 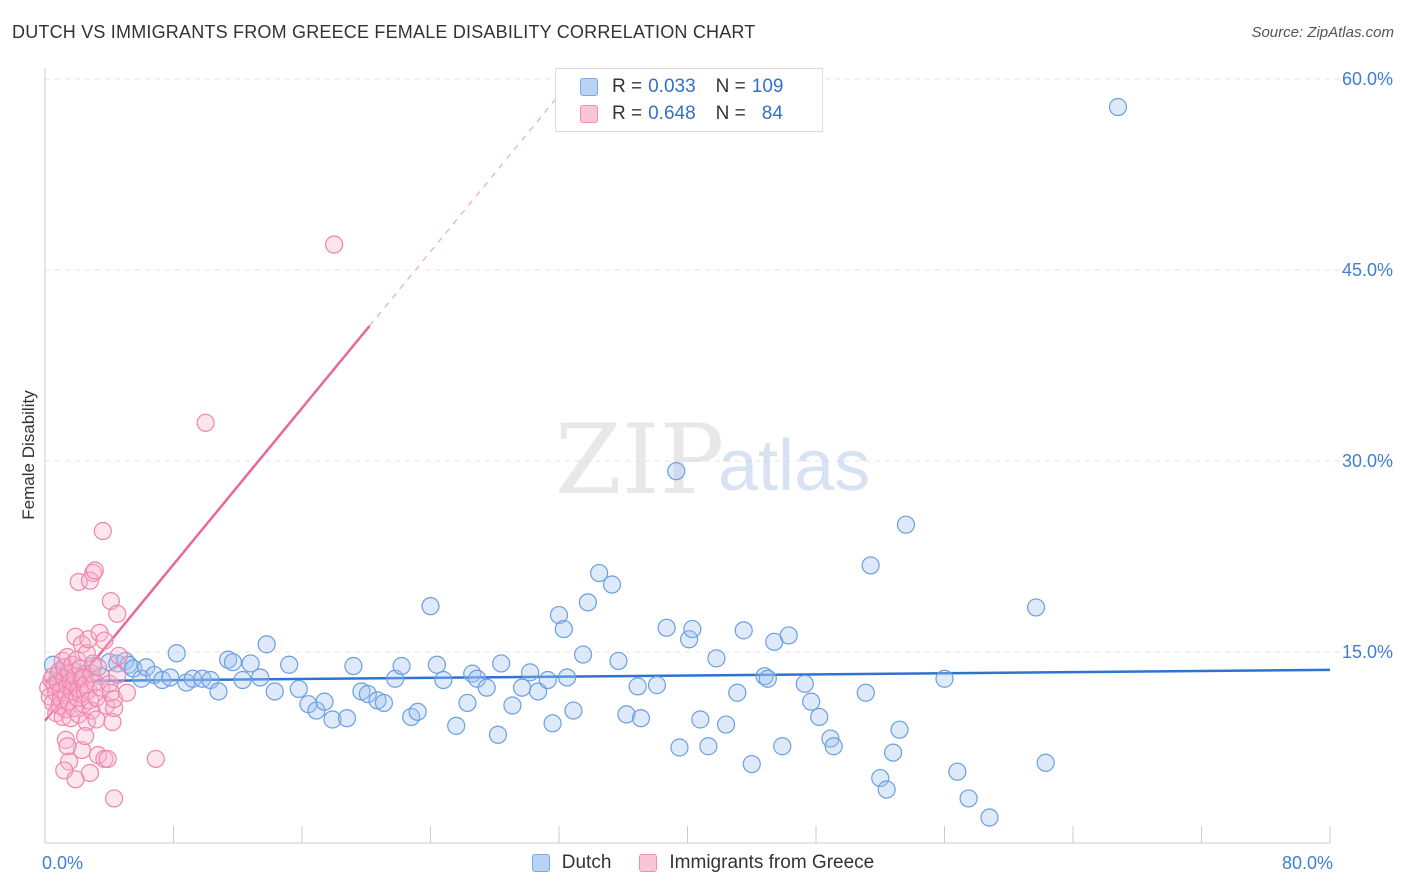 I want to click on legend-label-dutch: Dutch, so click(x=586, y=862).